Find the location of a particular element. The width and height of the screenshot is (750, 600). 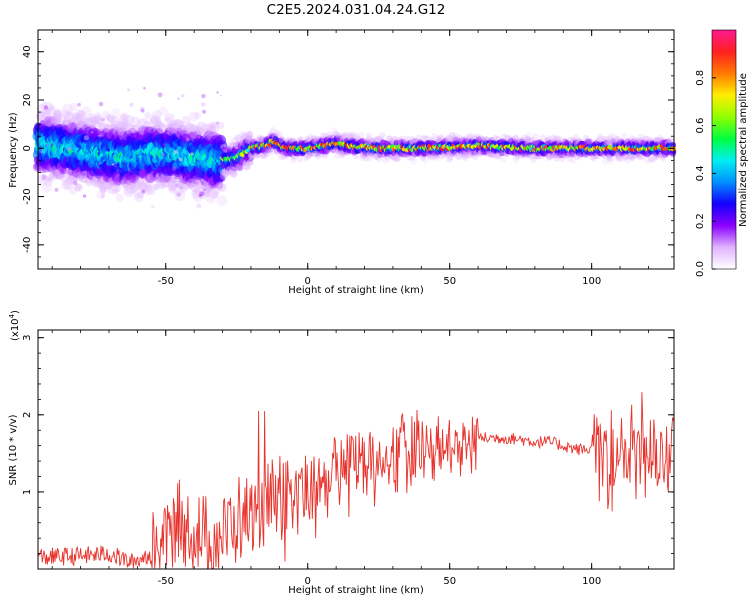

x-tick-label: 0 is located at coordinates (308, 281).